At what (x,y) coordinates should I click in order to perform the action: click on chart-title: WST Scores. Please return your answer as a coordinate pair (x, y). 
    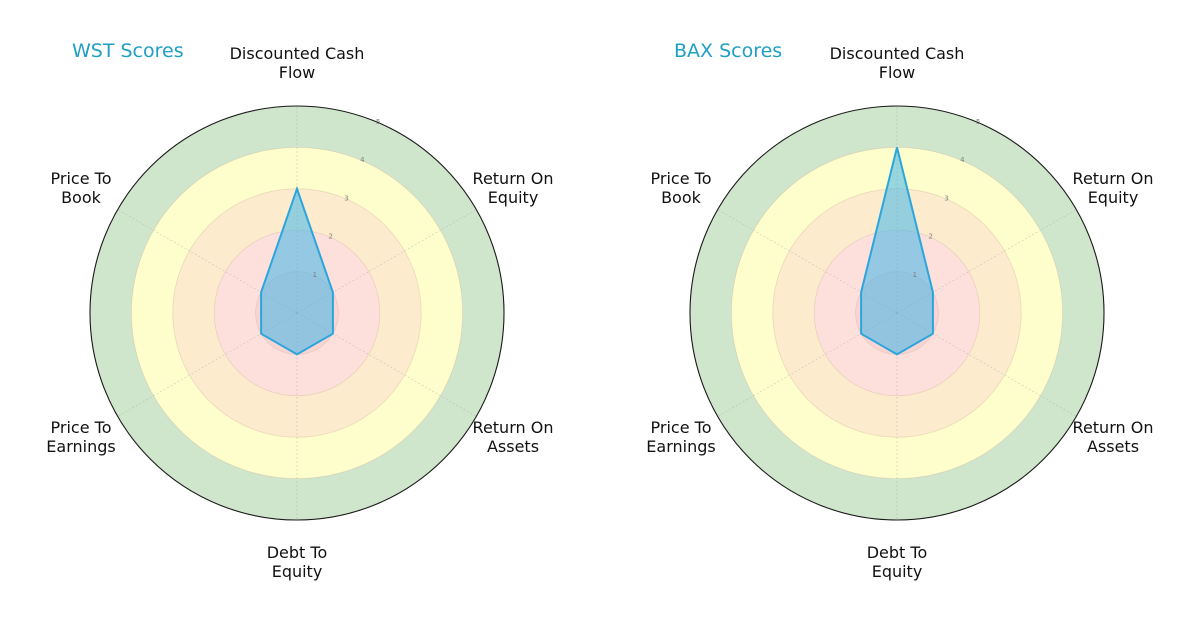
    Looking at the image, I should click on (128, 51).